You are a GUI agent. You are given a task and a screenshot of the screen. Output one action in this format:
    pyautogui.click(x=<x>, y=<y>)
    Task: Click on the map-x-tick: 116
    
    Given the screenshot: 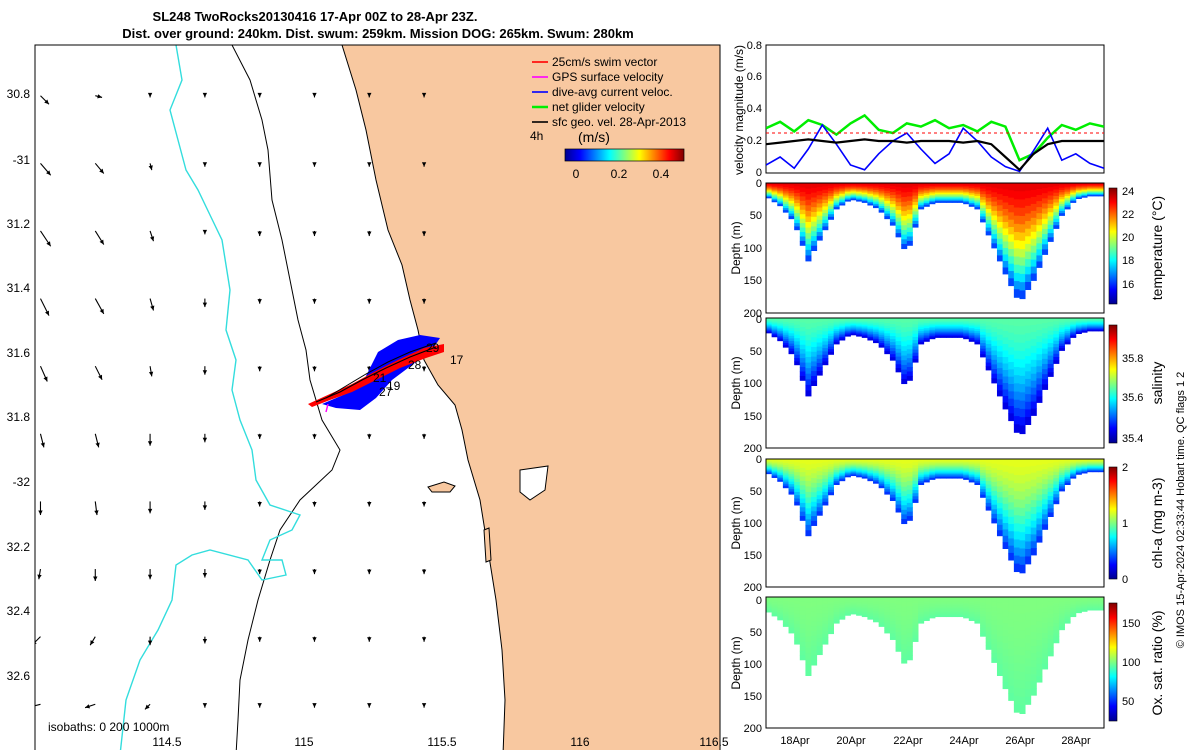 What is the action you would take?
    pyautogui.click(x=579, y=742)
    